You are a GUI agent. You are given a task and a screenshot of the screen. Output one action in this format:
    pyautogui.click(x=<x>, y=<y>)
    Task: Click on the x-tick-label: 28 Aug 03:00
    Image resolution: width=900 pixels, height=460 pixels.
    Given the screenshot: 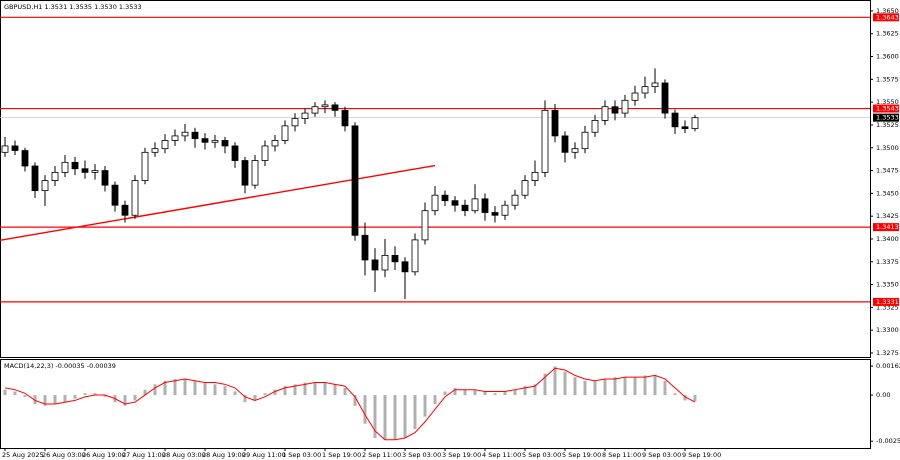 What is the action you would take?
    pyautogui.click(x=184, y=455)
    